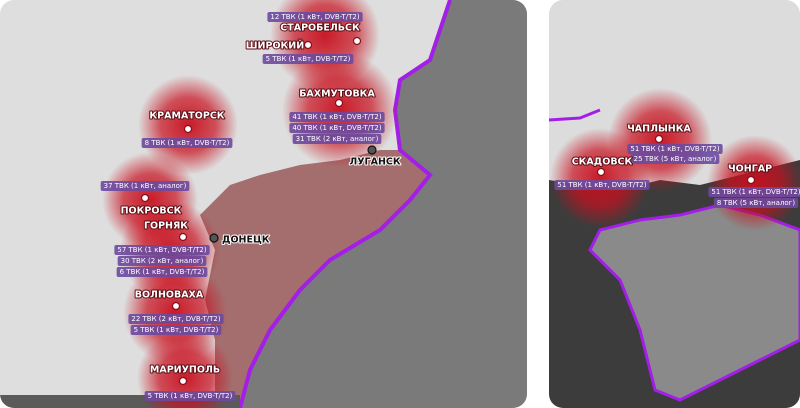 The width and height of the screenshot is (800, 408). Describe the element at coordinates (750, 169) in the screenshot. I see `city-label: ЧОНГАР` at that location.